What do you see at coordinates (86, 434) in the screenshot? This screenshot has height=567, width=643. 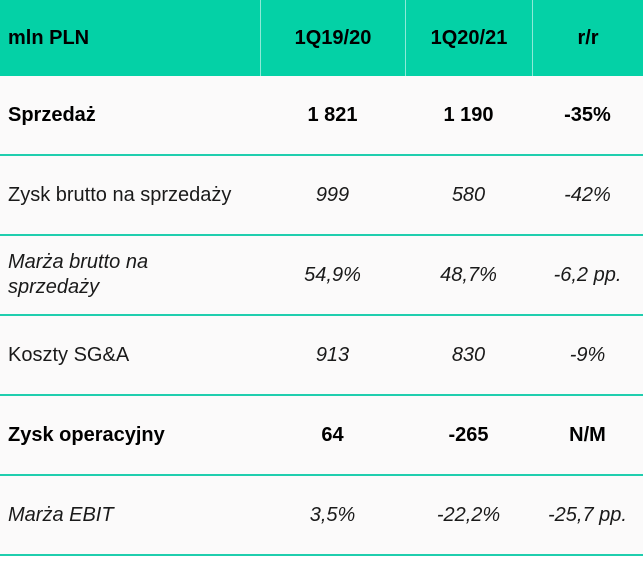 I see `row-label: Zysk operacyjny` at bounding box center [86, 434].